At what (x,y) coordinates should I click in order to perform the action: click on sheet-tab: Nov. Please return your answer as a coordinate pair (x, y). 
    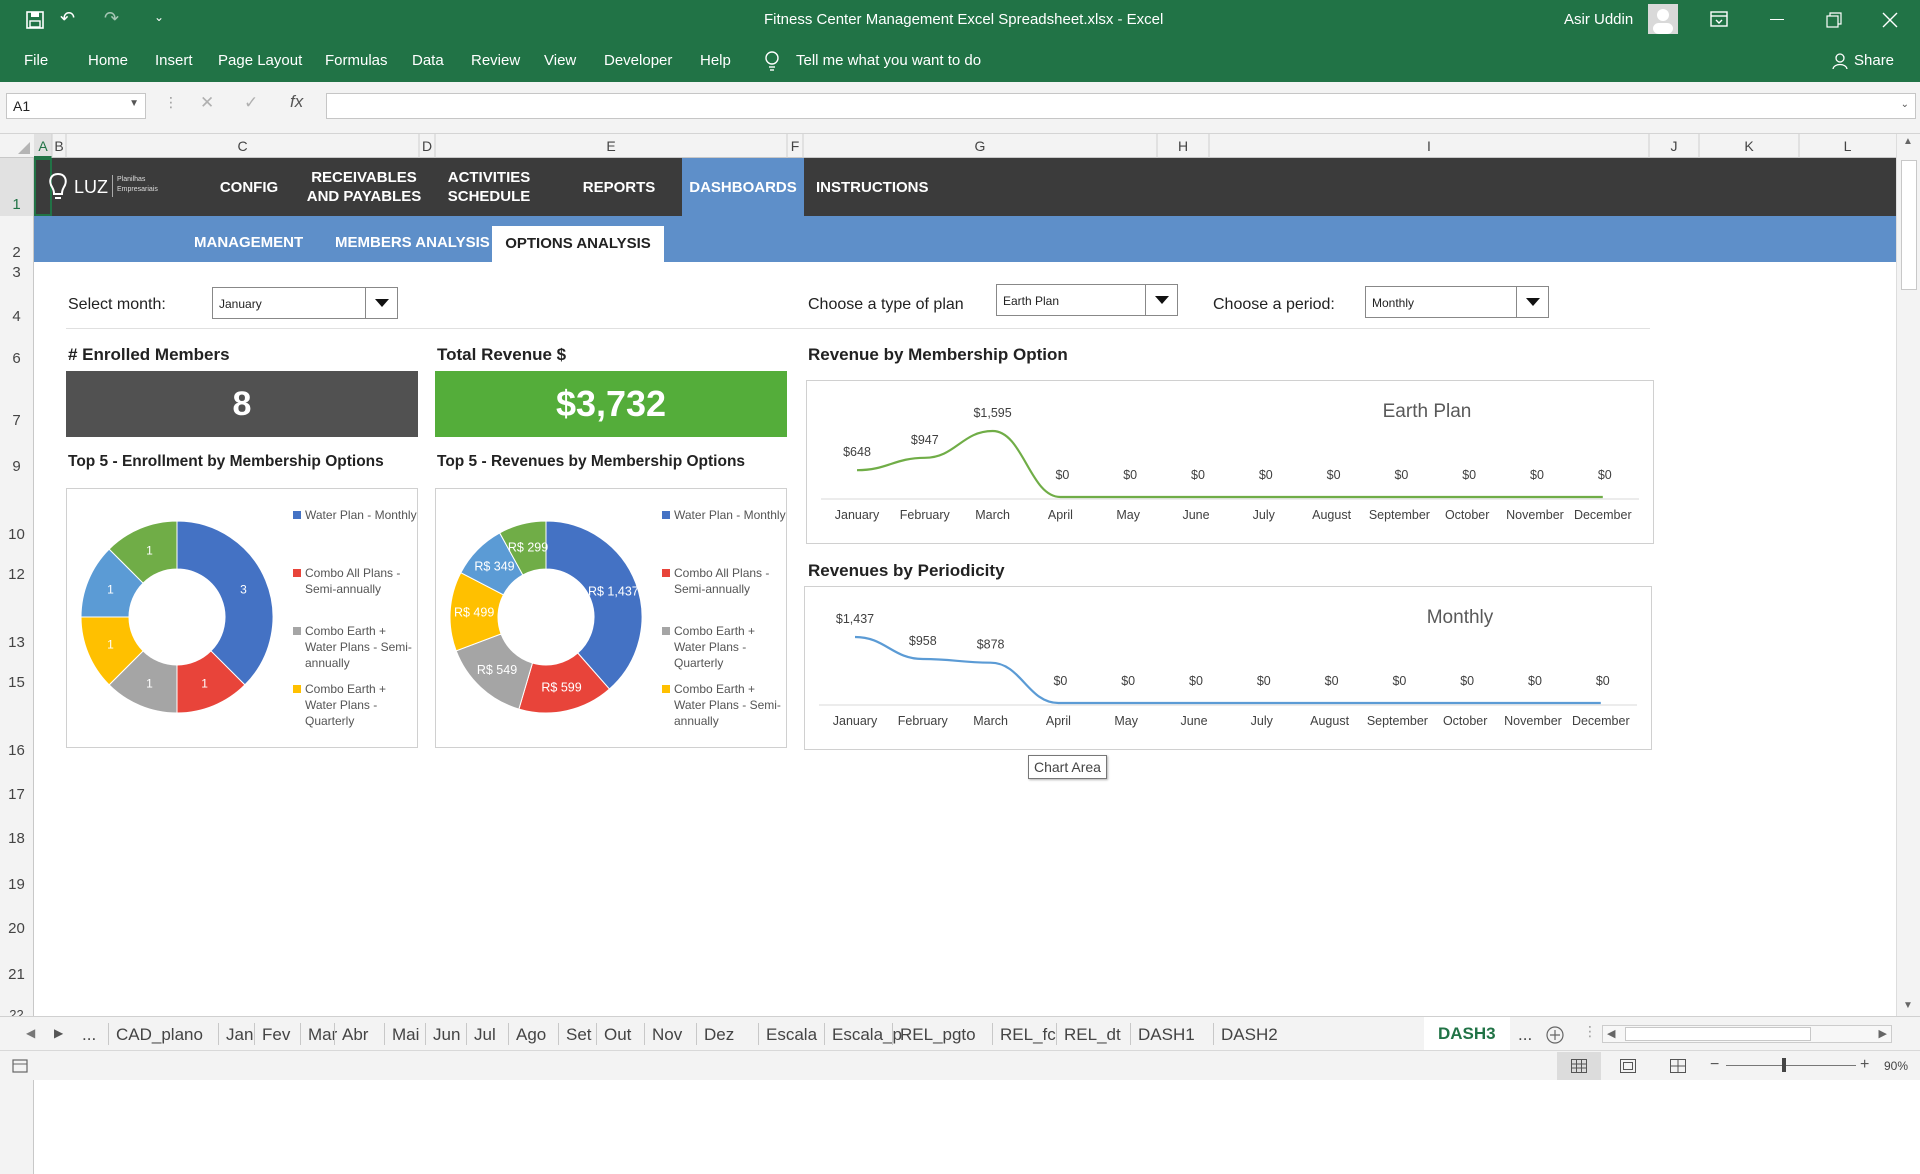
    Looking at the image, I should click on (667, 1034).